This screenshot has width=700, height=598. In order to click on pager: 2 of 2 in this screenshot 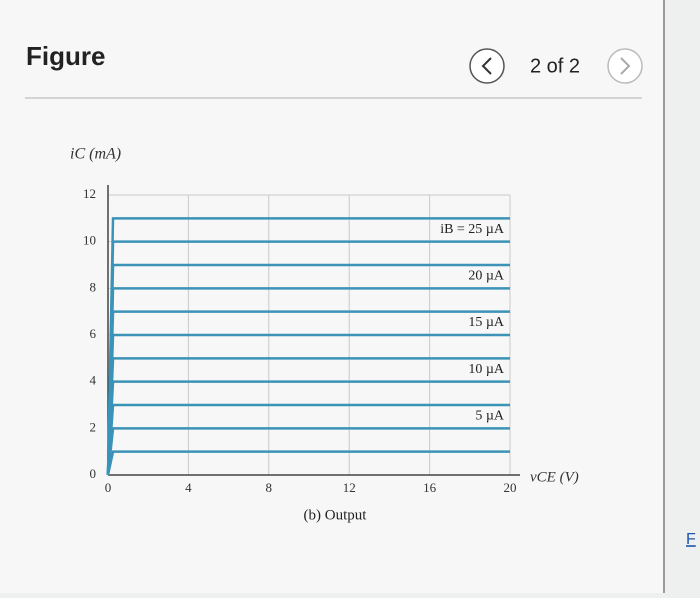, I will do `click(555, 66)`.